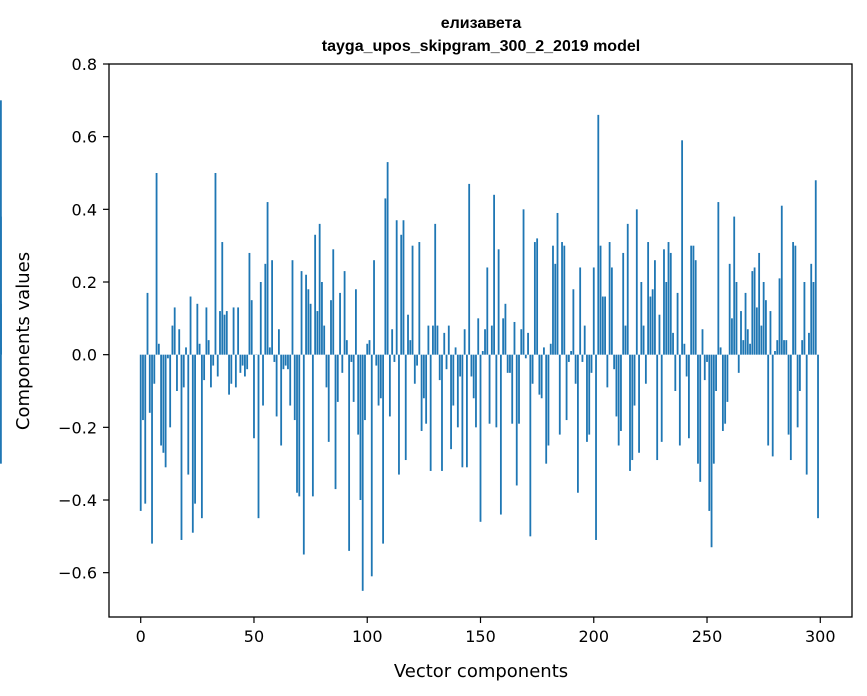 The height and width of the screenshot is (696, 867). What do you see at coordinates (481, 46) in the screenshot?
I see `chart-subtitle: tayga_upos_skipgram_300_2_2019 model` at bounding box center [481, 46].